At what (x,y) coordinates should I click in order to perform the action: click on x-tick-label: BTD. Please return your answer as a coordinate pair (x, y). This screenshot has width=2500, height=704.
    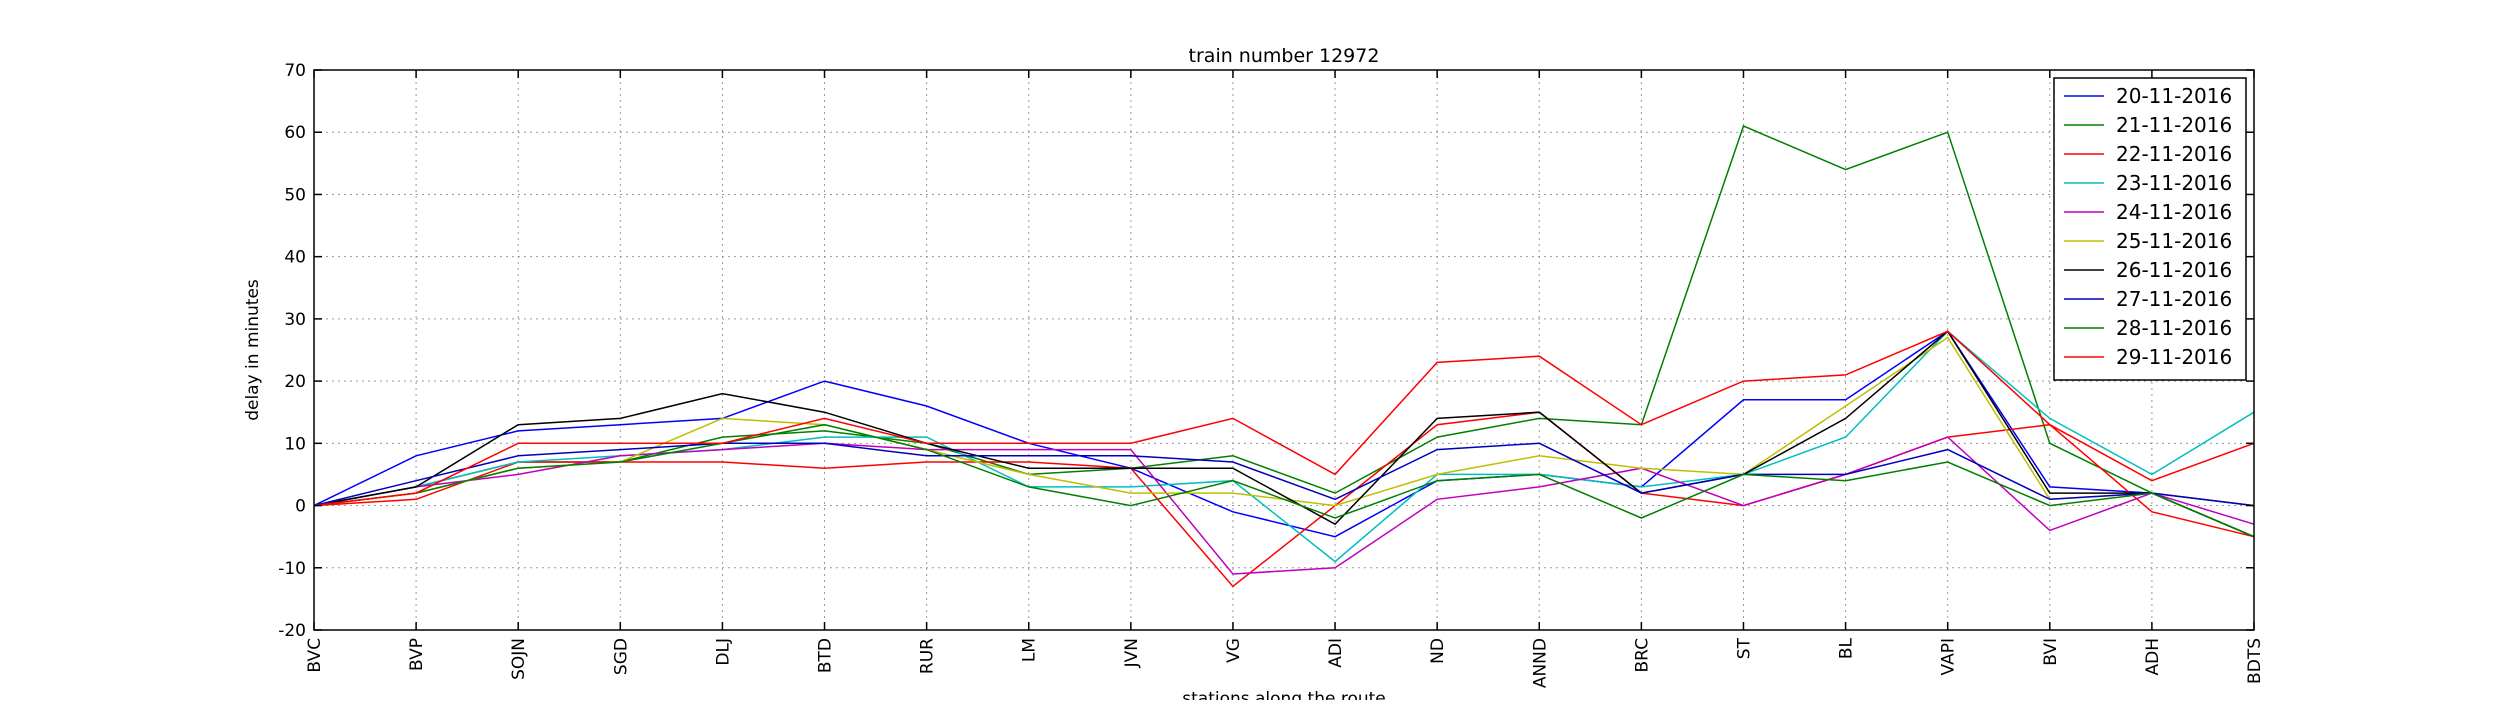
    Looking at the image, I should click on (826, 655).